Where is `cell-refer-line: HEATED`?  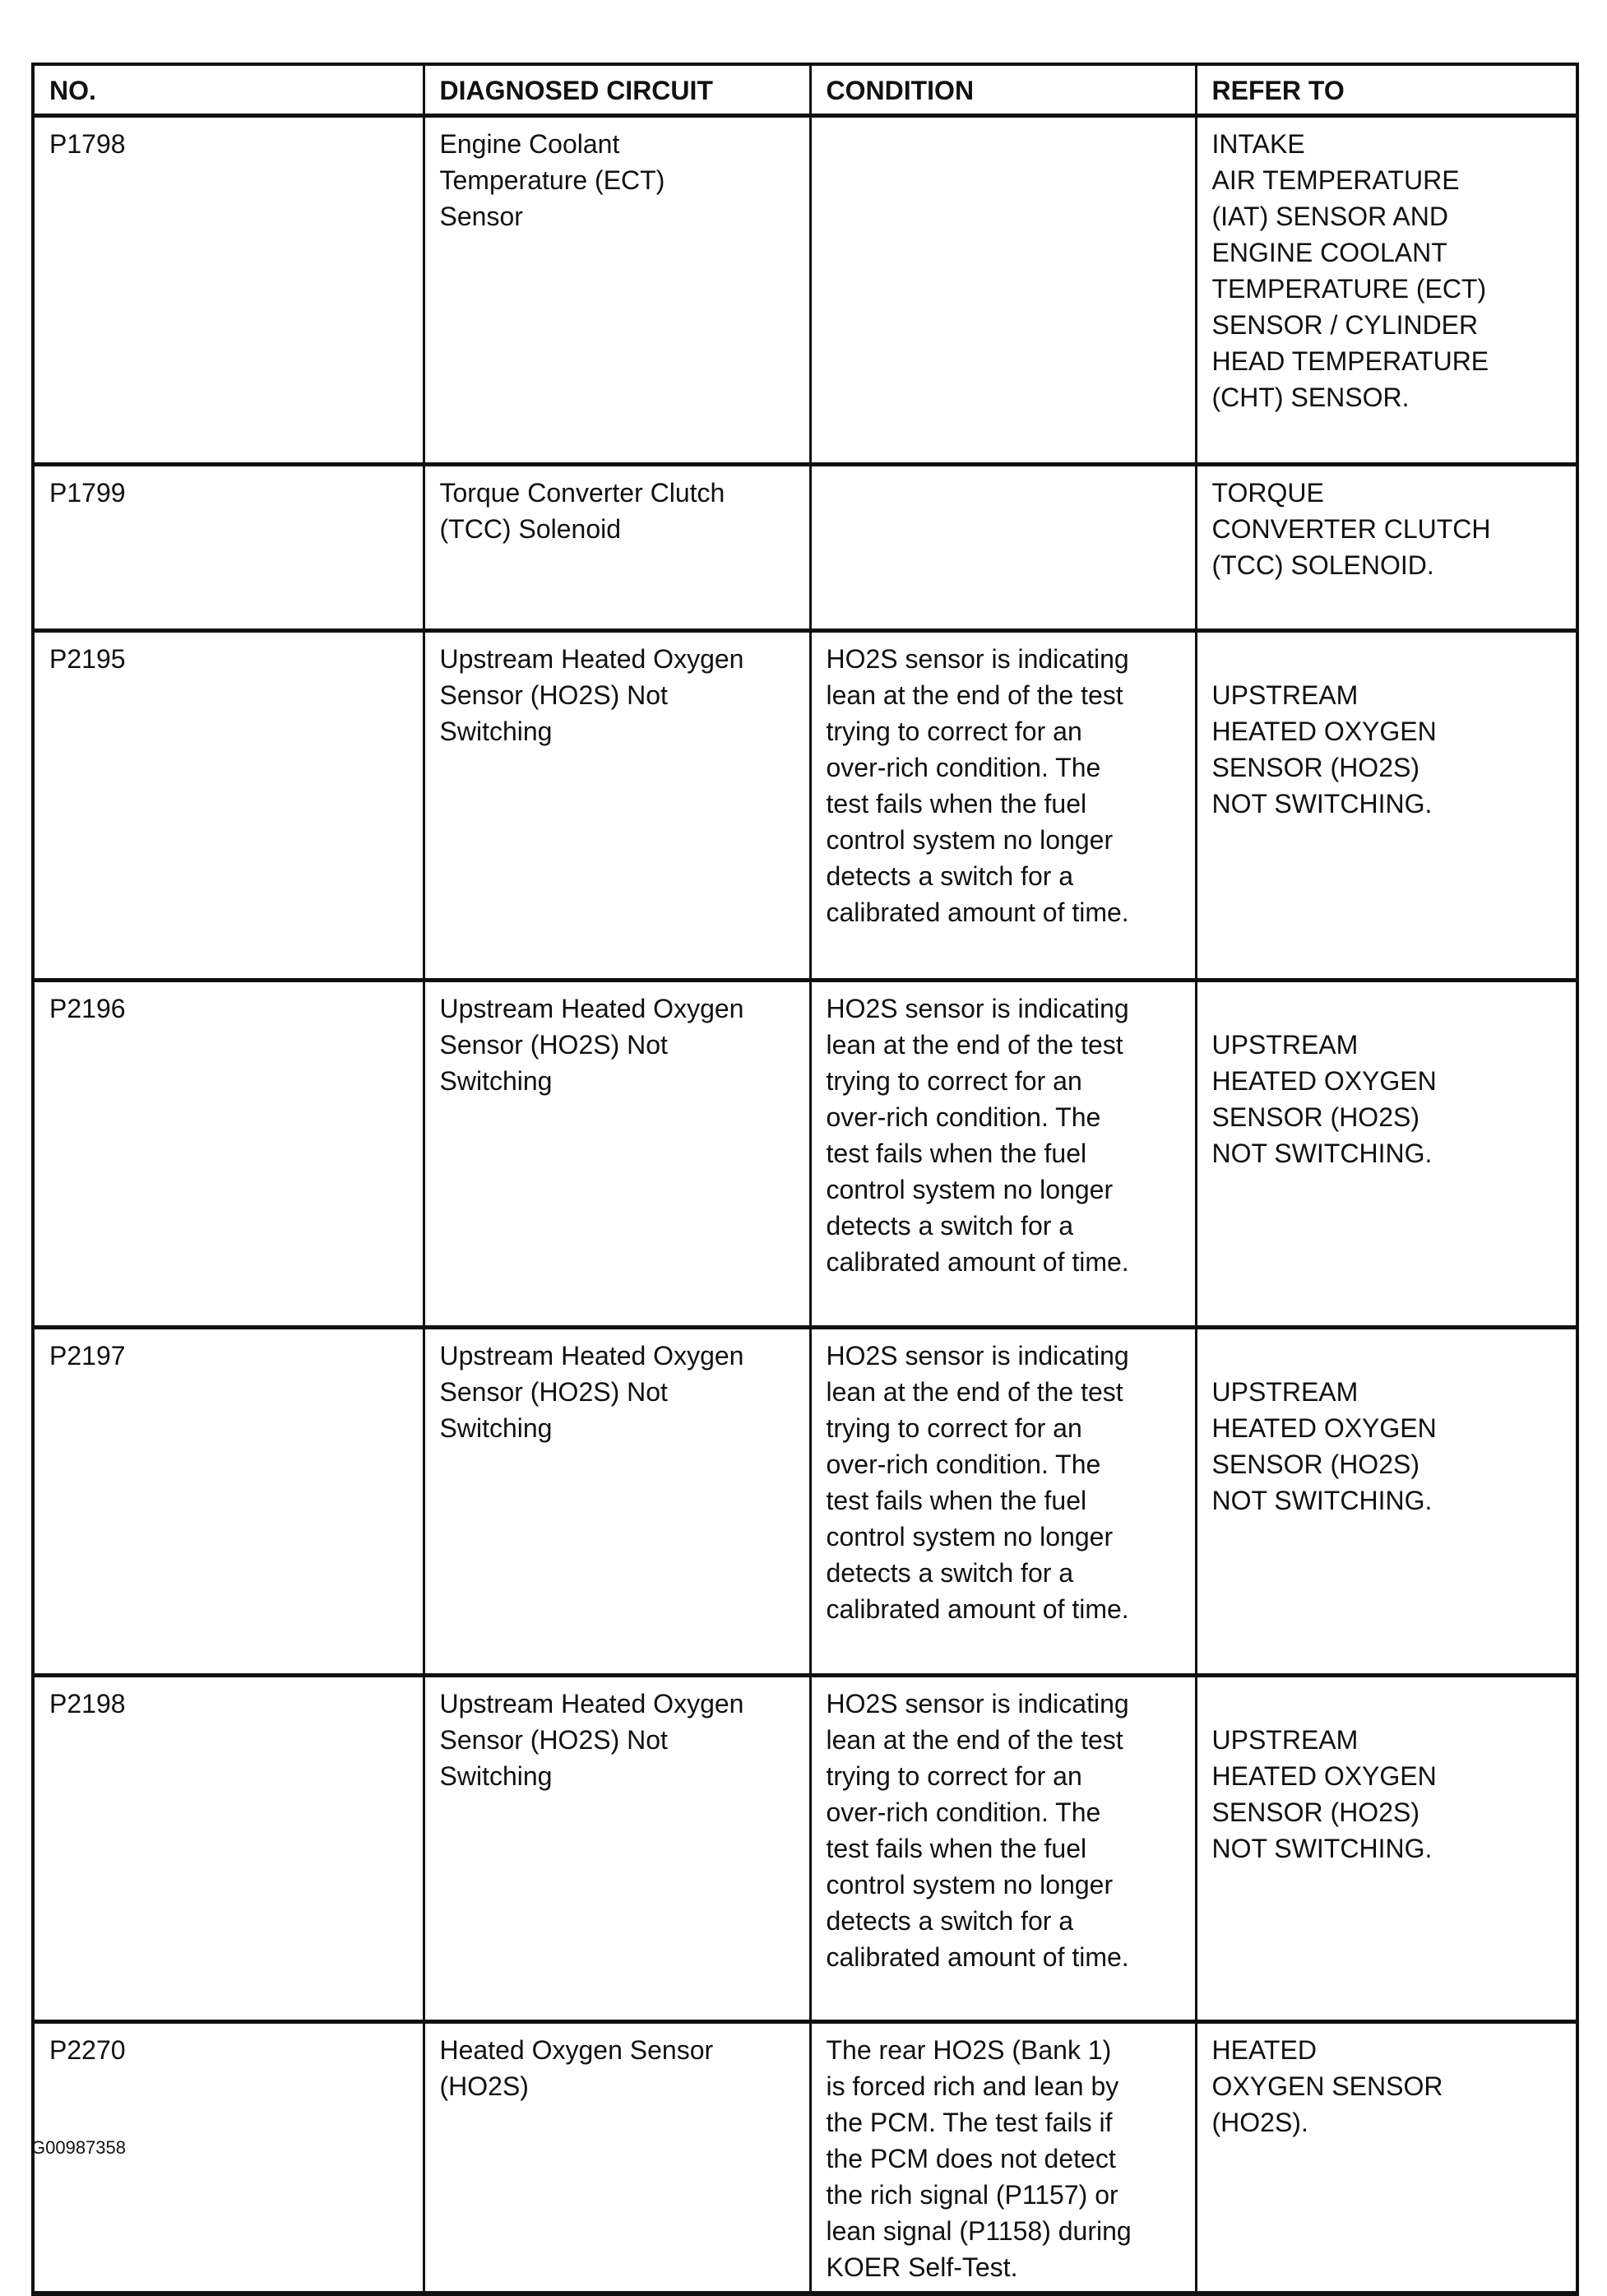
cell-refer-line: HEATED is located at coordinates (1264, 2050).